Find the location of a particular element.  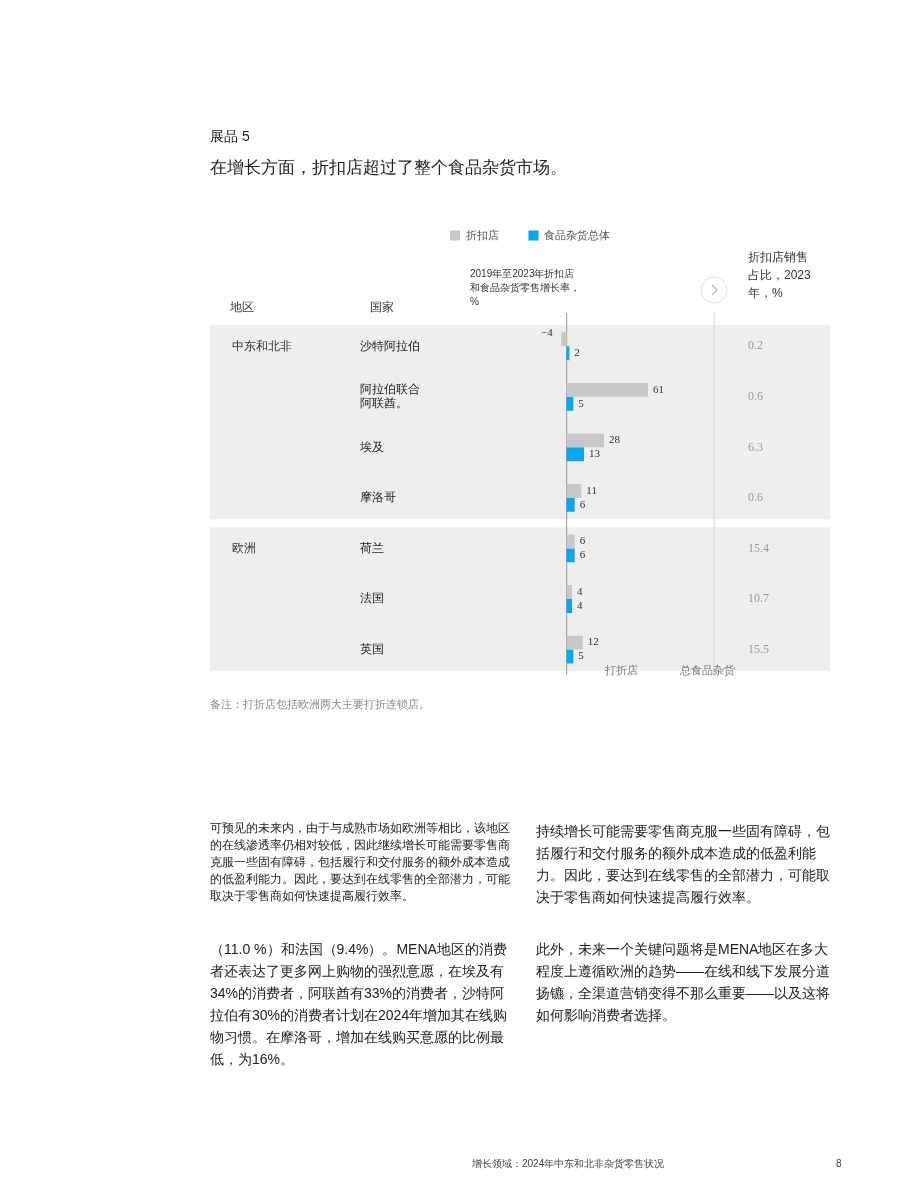

data-label: 2 is located at coordinates (577, 352).